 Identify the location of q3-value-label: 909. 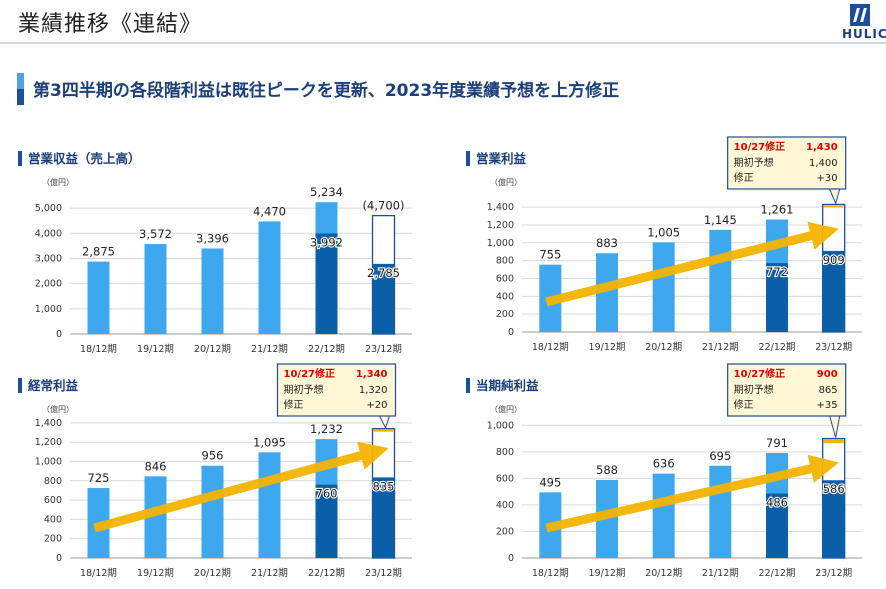
(834, 260).